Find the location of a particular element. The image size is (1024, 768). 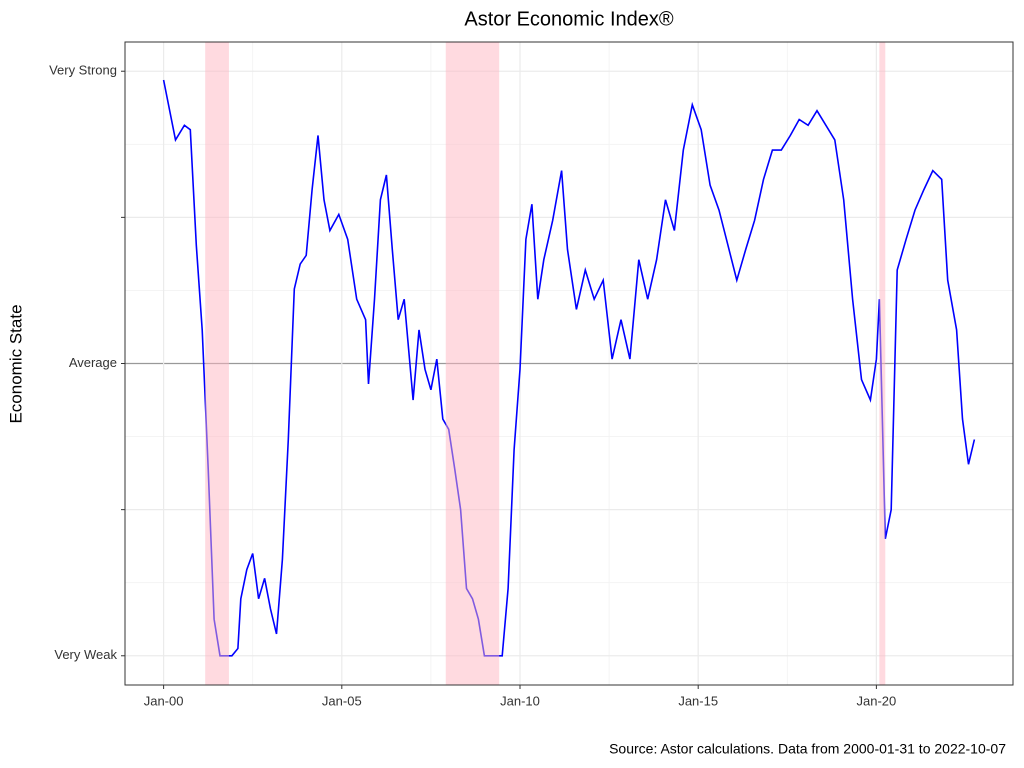

x-tick-label: Jan-20 is located at coordinates (877, 700).